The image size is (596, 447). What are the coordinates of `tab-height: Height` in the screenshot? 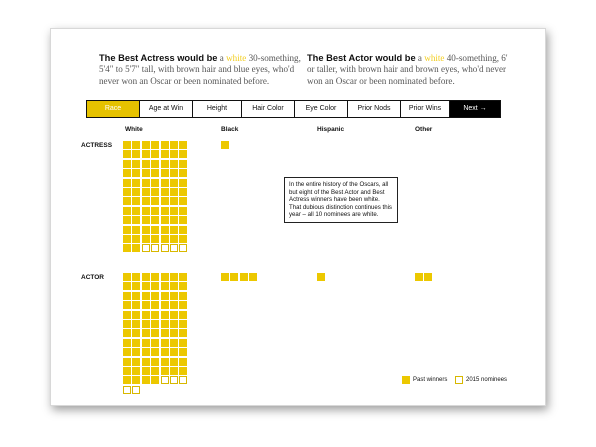 It's located at (217, 109).